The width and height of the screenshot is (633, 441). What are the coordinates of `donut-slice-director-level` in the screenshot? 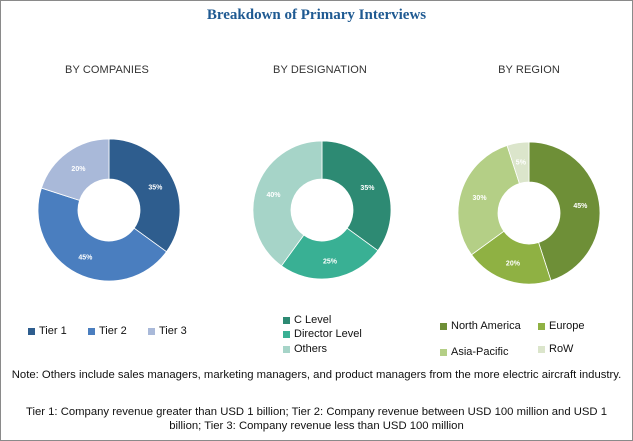 It's located at (329, 253).